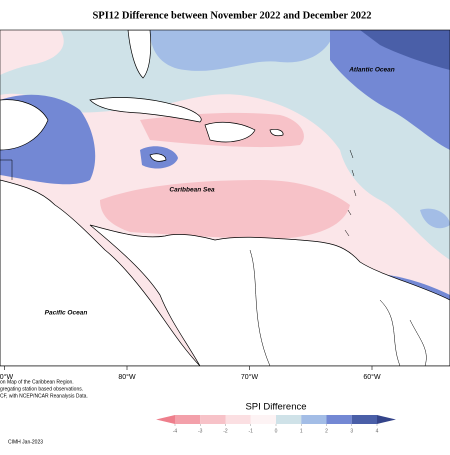 The image size is (450, 455). Describe the element at coordinates (24, 125) in the screenshot. I see `land-yucatan` at that location.